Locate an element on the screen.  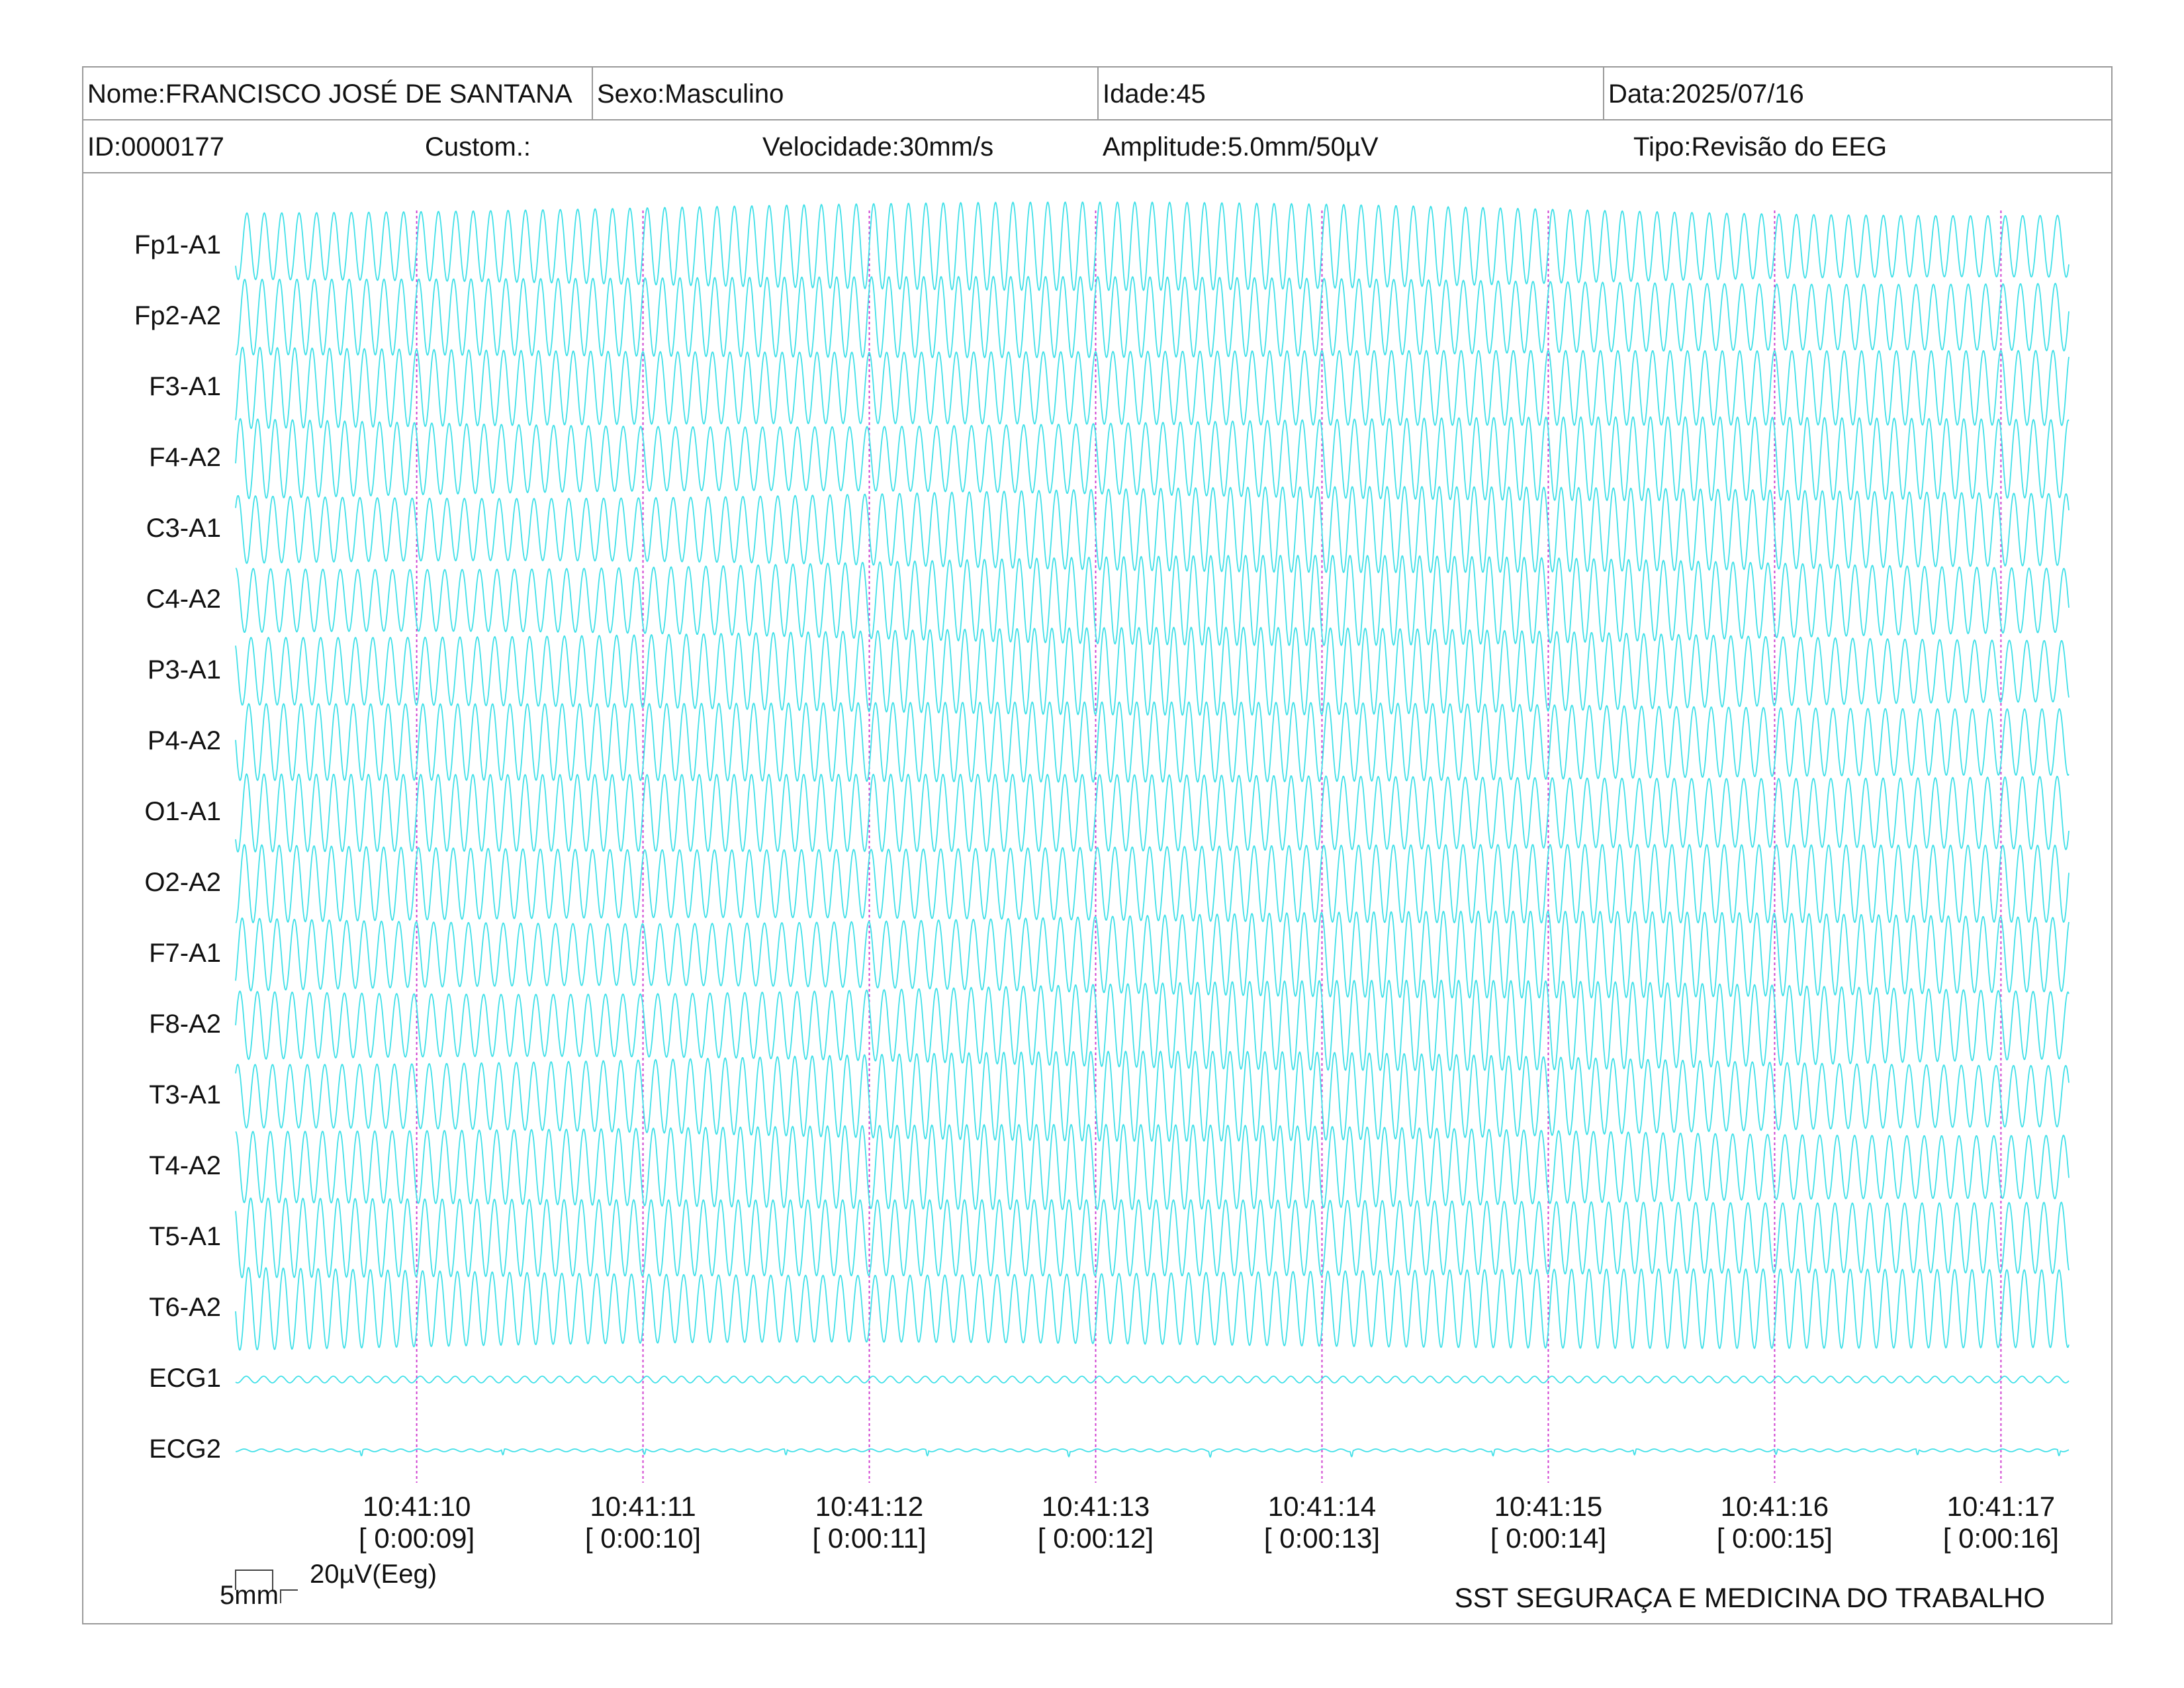
channel-label: T5-A1 is located at coordinates (185, 1236).